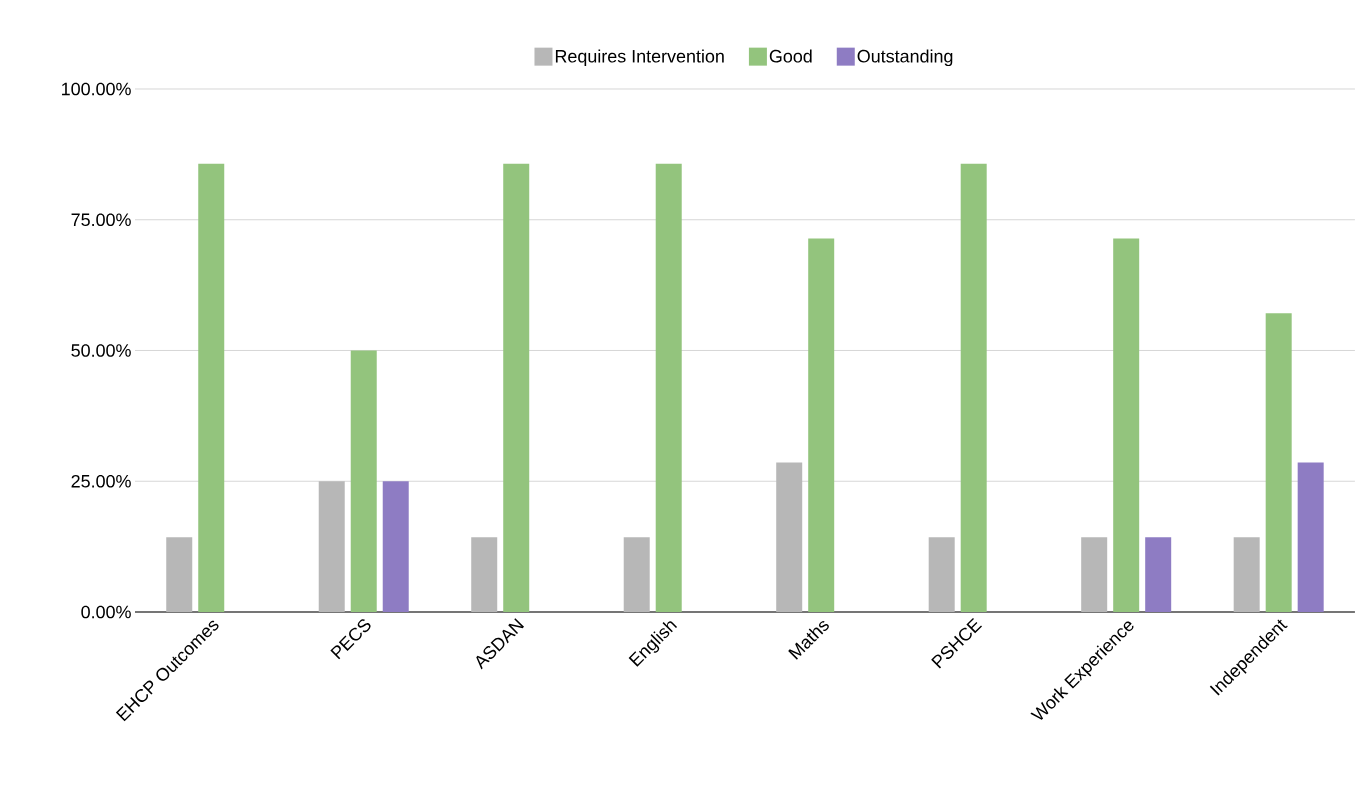  Describe the element at coordinates (639, 58) in the screenshot. I see `legend-label: Requires Intervention` at that location.